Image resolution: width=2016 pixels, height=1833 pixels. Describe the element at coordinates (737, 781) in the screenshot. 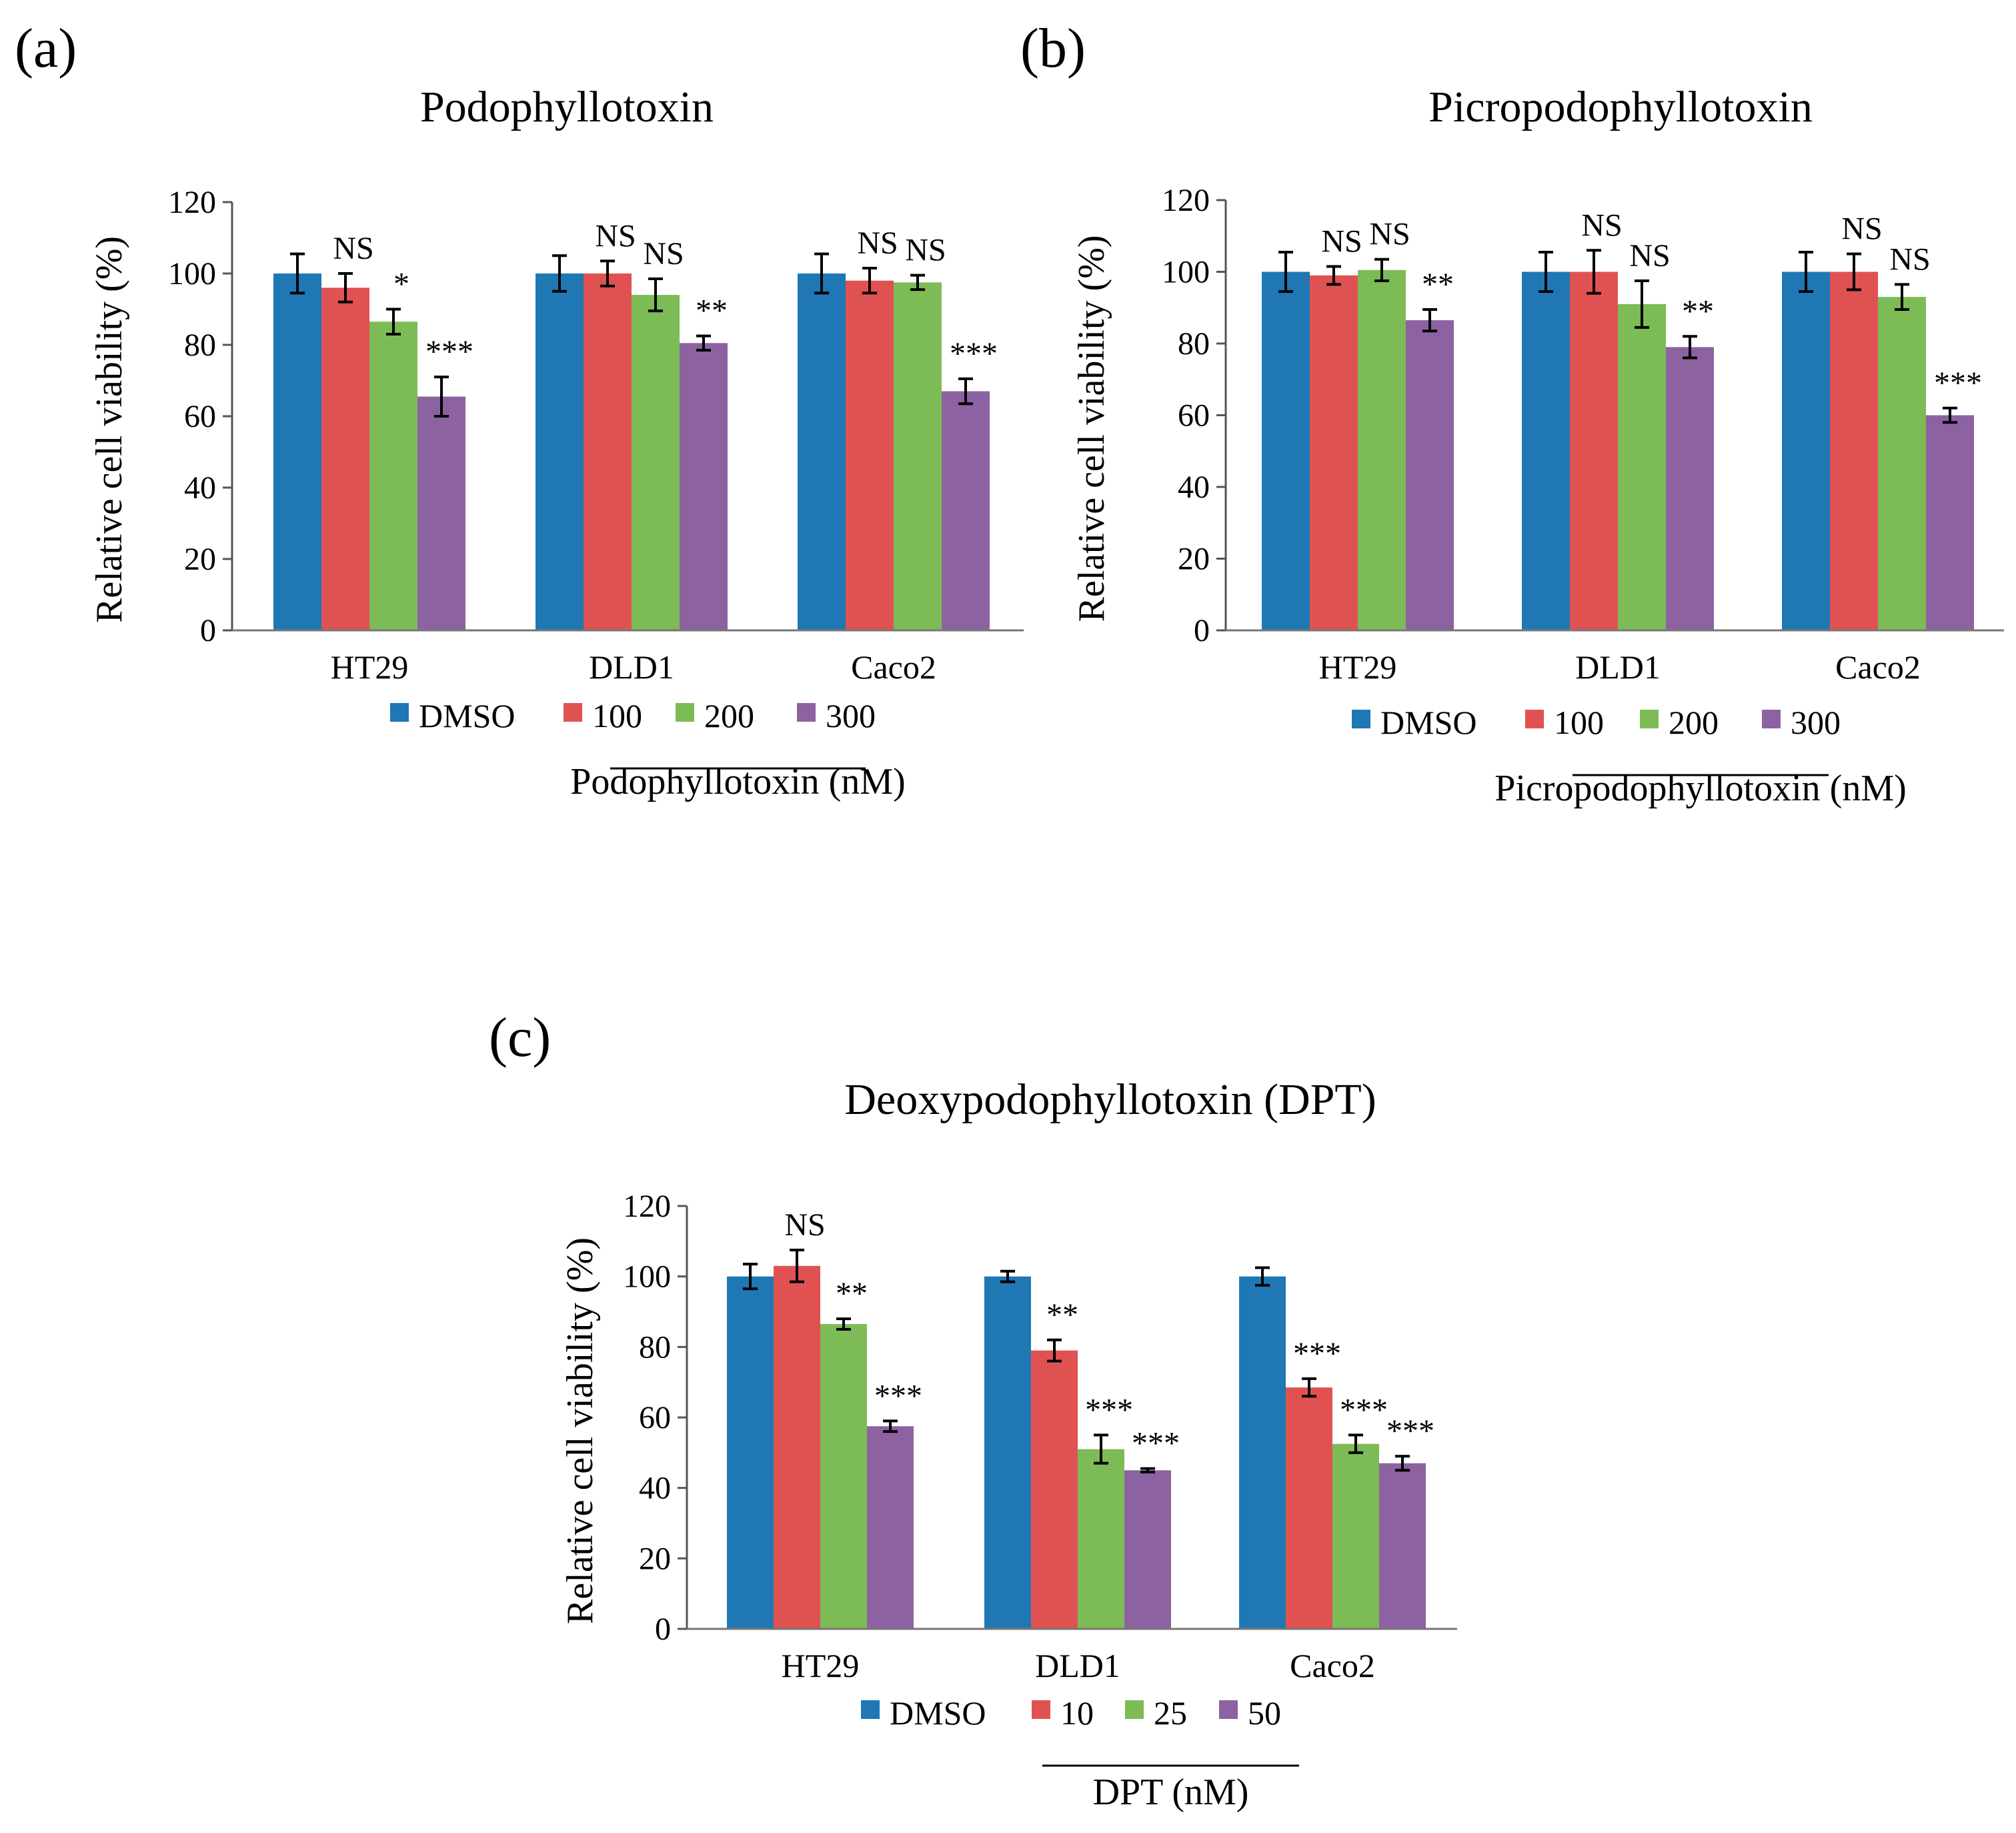

I see `legend-sublabel: Podophyllotoxin (nM)` at that location.